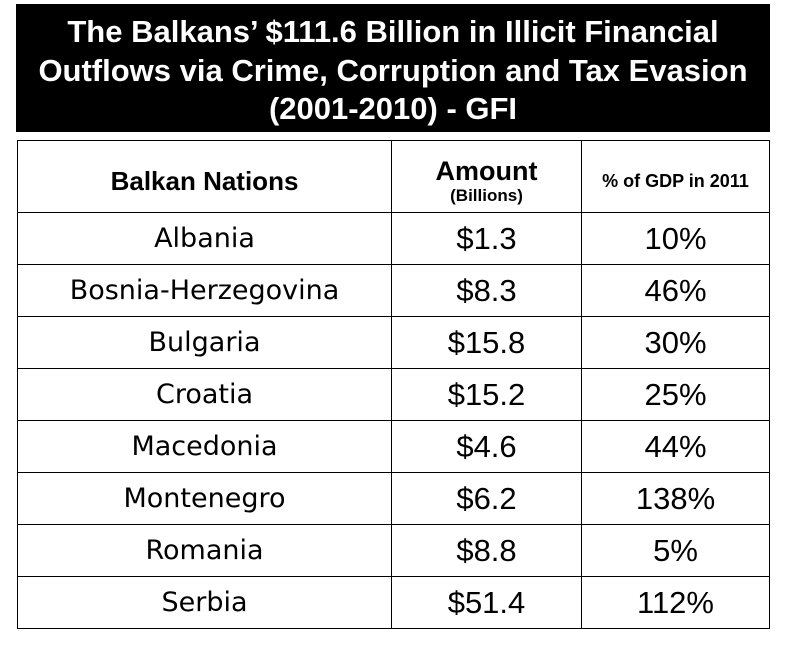  What do you see at coordinates (675, 394) in the screenshot?
I see `gdp-percent-cell: 25%` at bounding box center [675, 394].